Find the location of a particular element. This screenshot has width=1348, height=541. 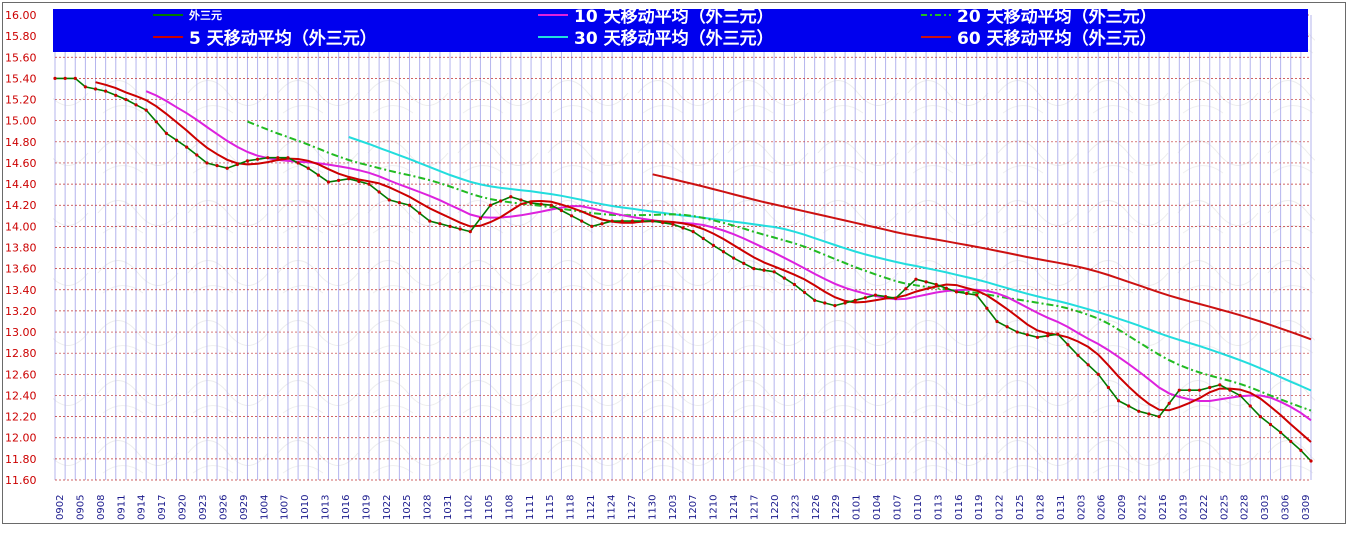

y-tick-label: 15.20 is located at coordinates (21, 100).